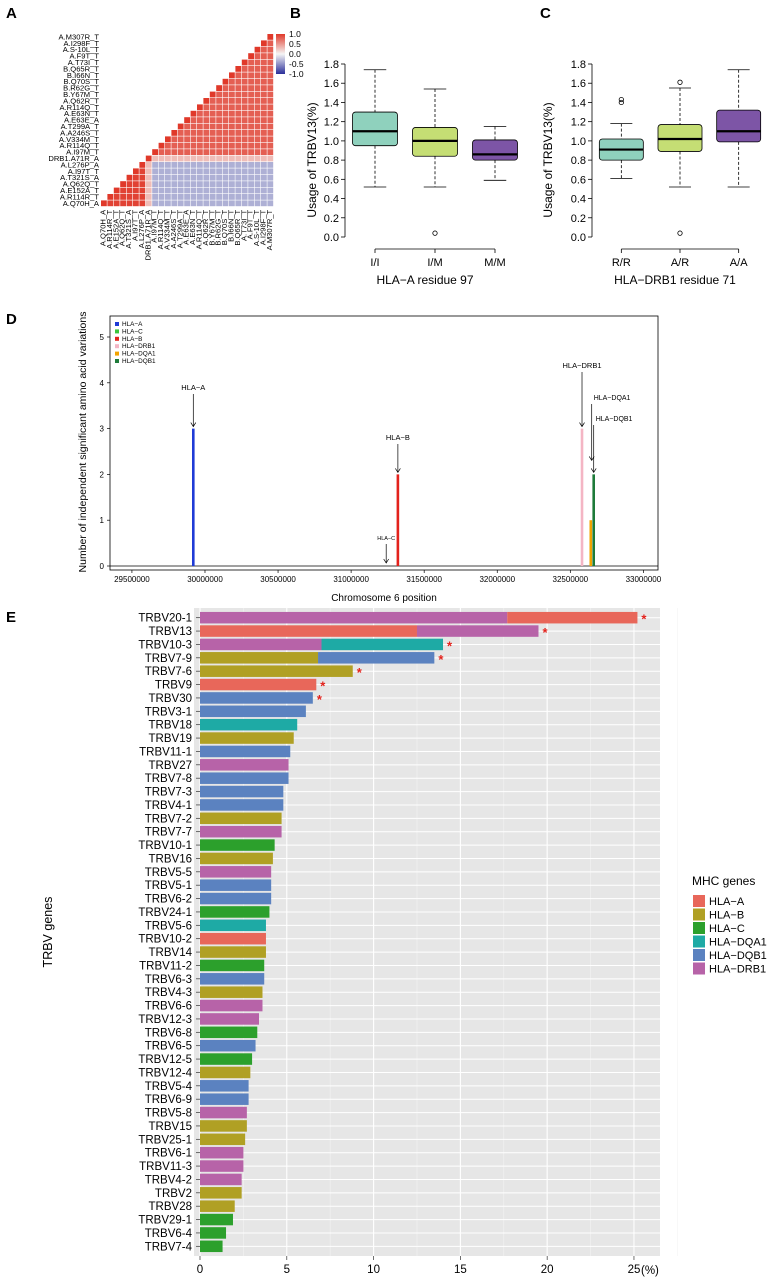 Image resolution: width=778 pixels, height=1280 pixels. What do you see at coordinates (375, 129) in the screenshot?
I see `box-body` at bounding box center [375, 129].